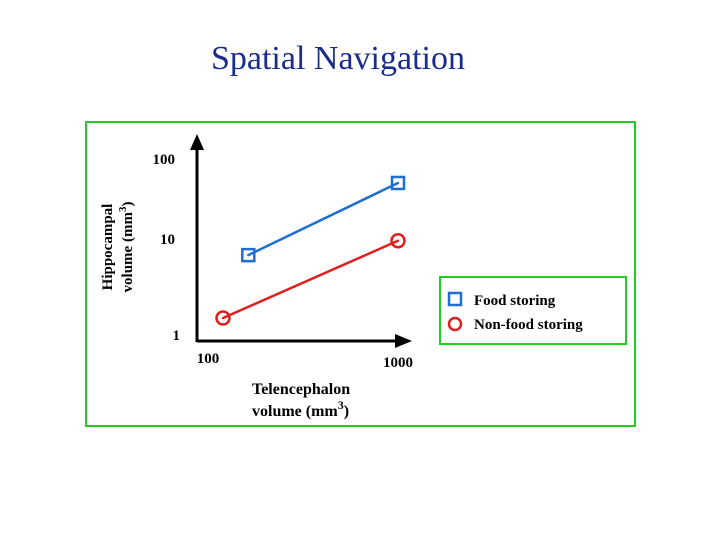 The image size is (720, 540). I want to click on x-tick-label: 100, so click(208, 359).